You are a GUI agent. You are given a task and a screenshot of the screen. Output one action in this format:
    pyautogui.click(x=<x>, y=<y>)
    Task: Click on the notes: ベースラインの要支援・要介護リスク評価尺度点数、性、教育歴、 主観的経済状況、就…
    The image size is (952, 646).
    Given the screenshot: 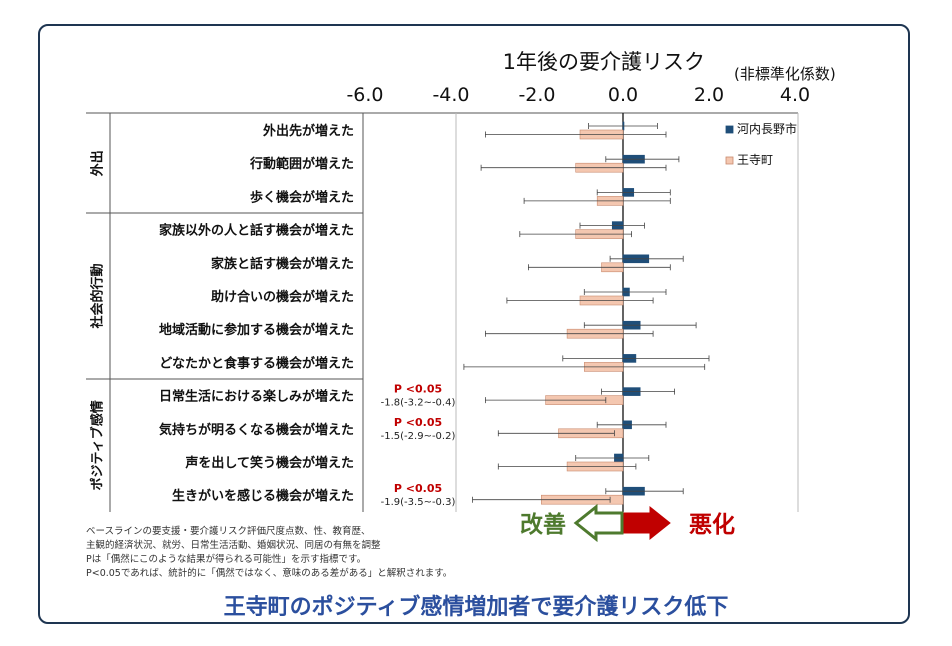 What is the action you would take?
    pyautogui.click(x=269, y=552)
    